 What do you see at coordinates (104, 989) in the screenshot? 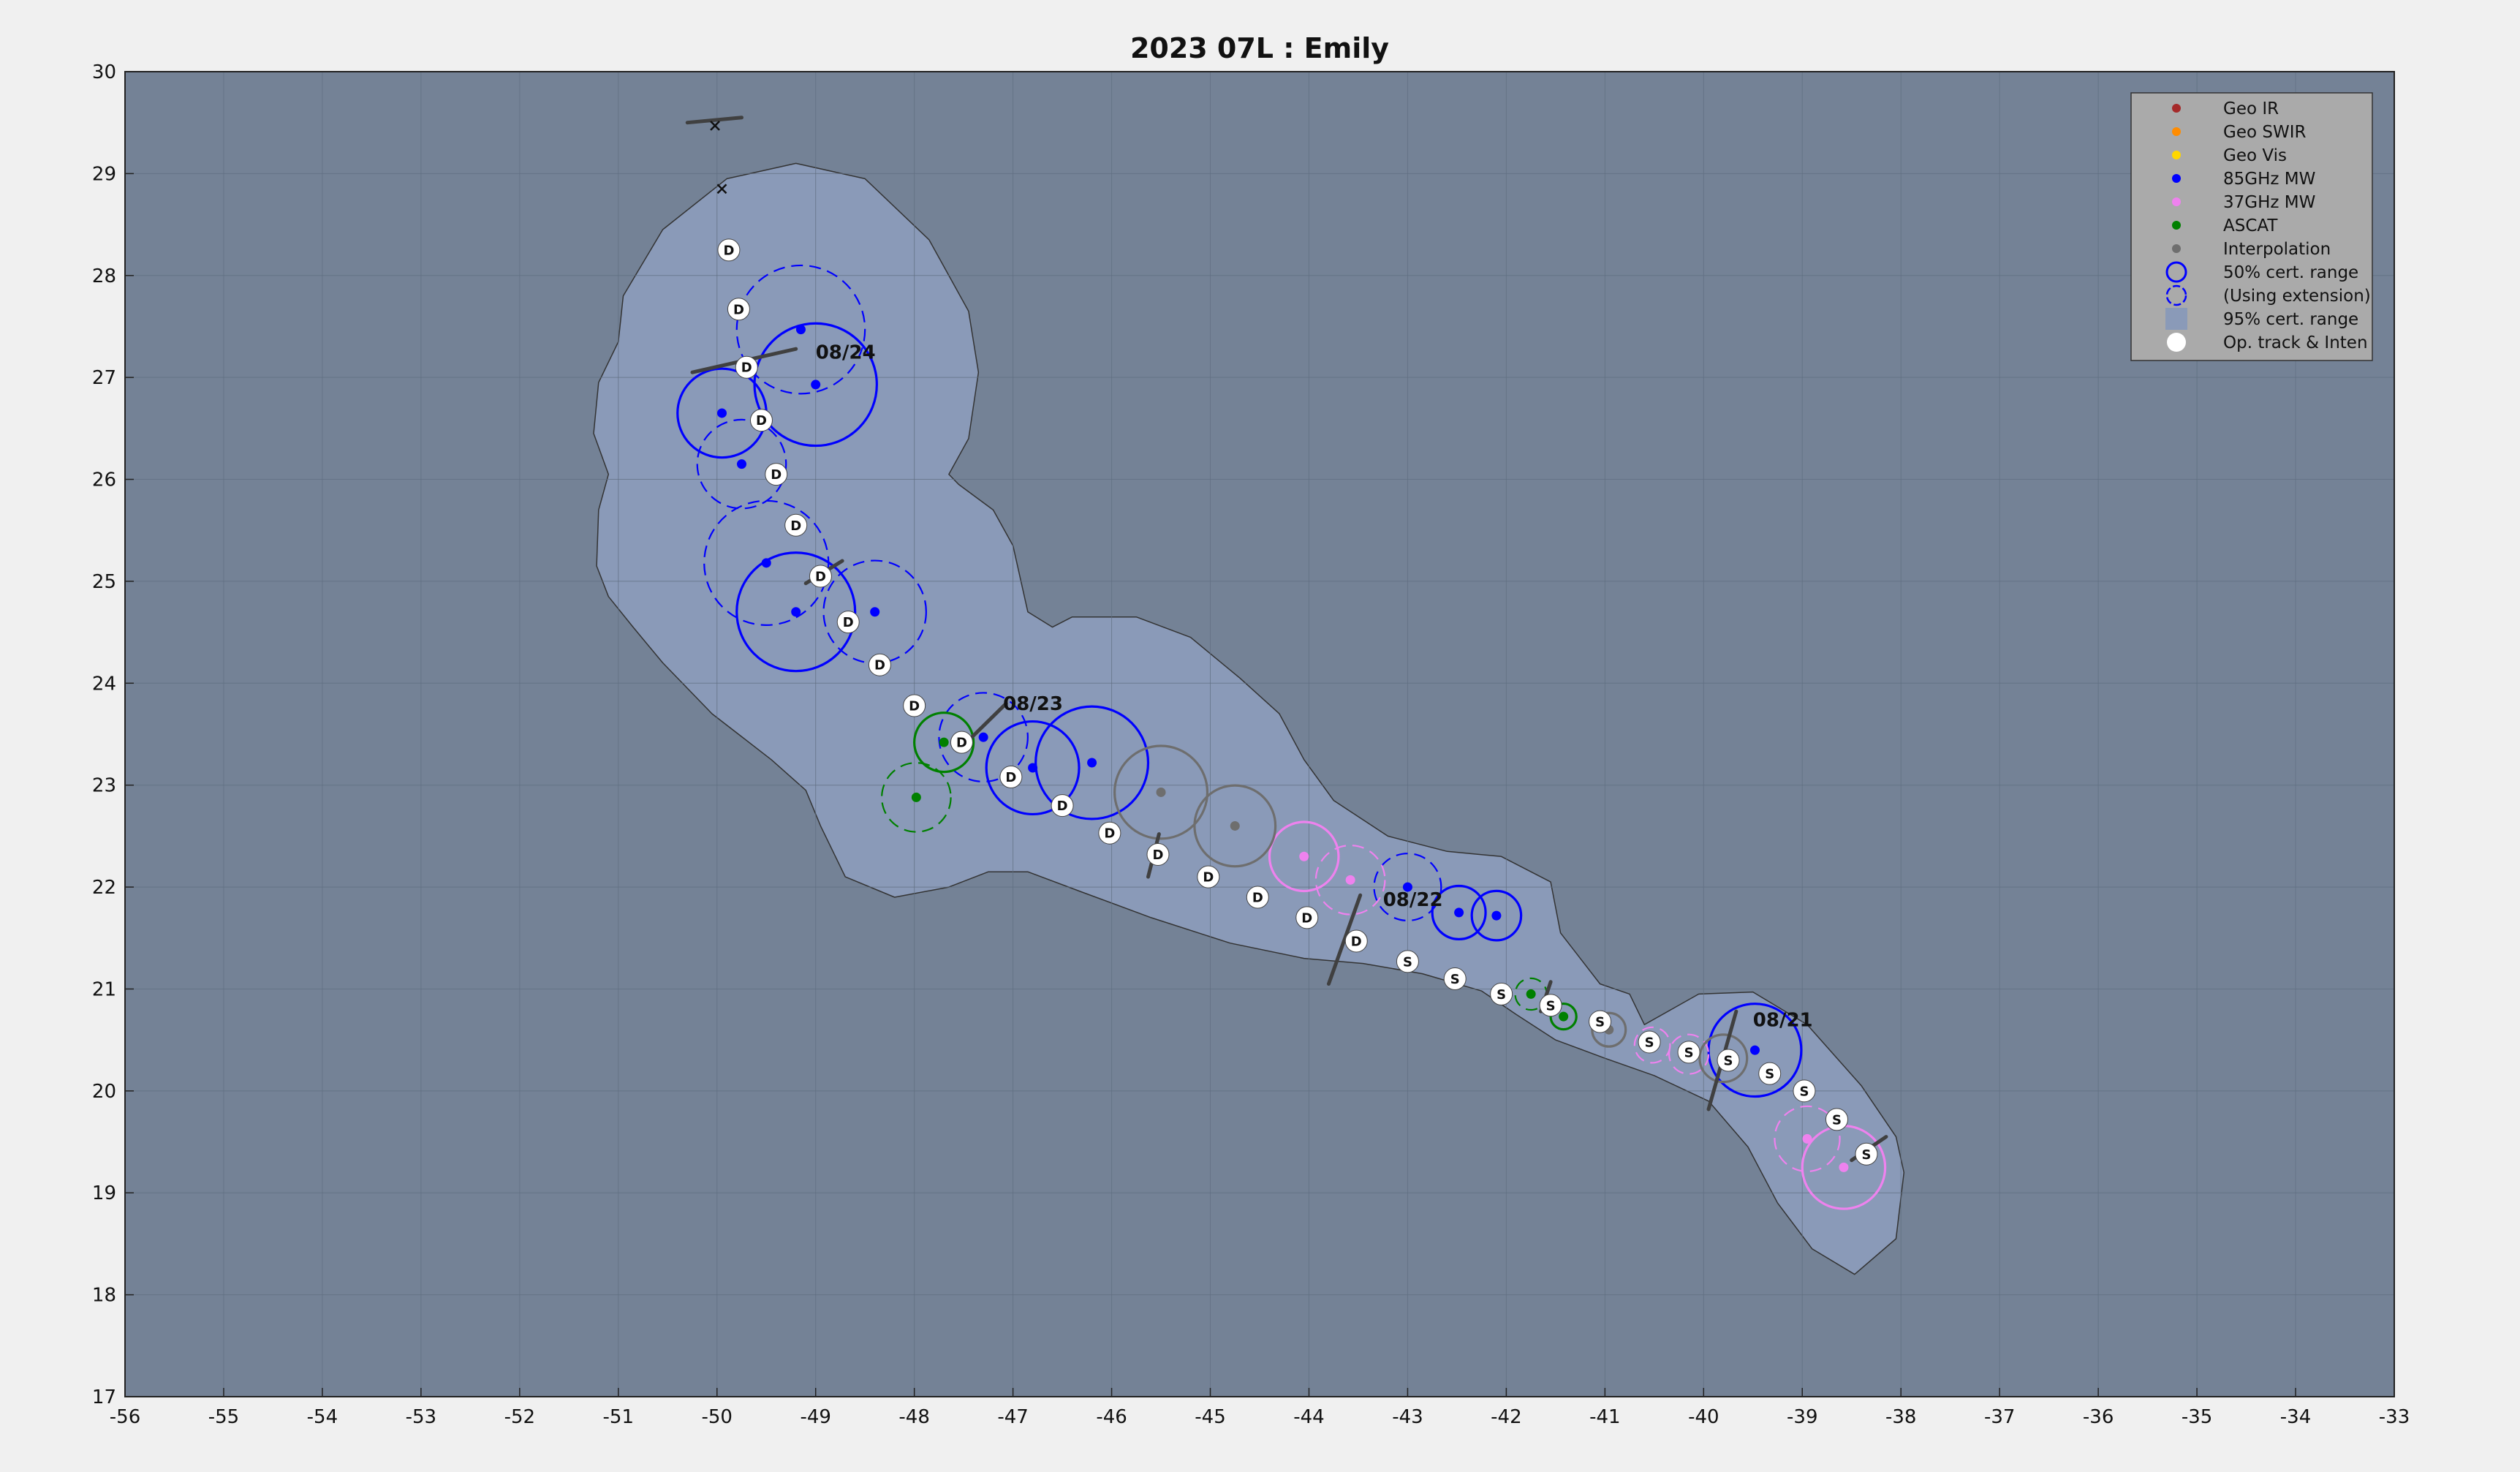
I see `y-tick-label: 21` at bounding box center [104, 989].